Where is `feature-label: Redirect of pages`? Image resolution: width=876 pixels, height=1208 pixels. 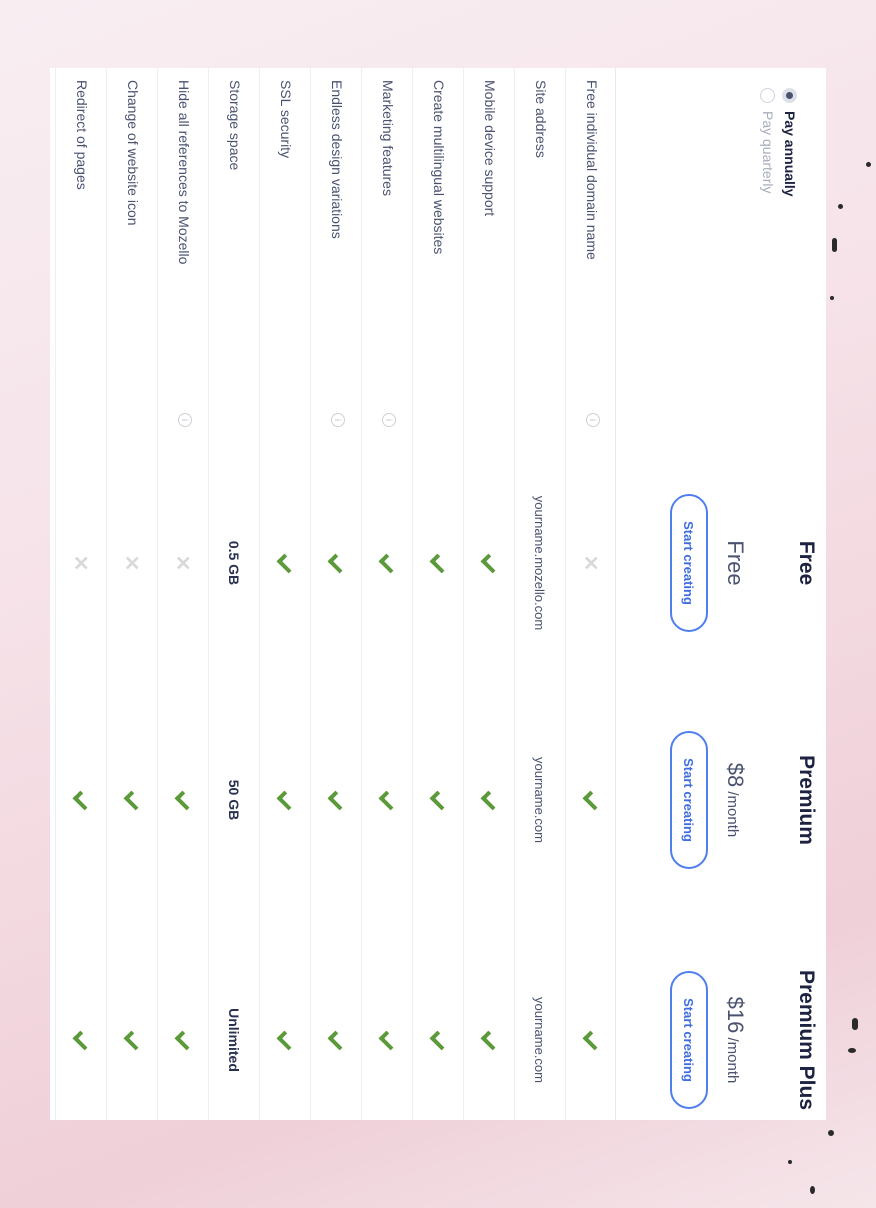
feature-label: Redirect of pages is located at coordinates (82, 135).